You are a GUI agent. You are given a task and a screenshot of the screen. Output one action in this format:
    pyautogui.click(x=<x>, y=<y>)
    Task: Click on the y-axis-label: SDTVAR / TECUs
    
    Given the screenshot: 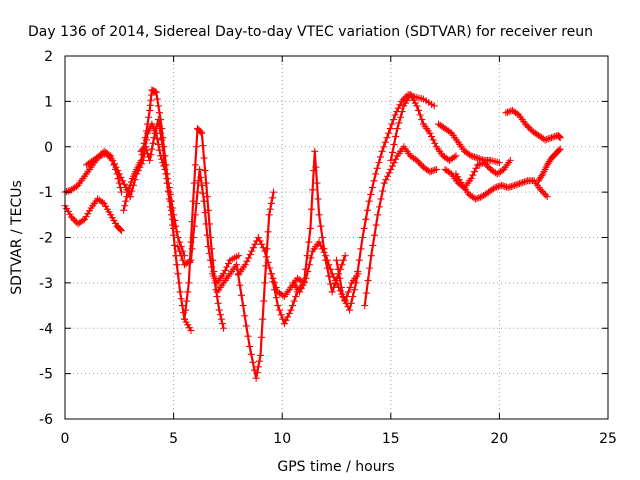 What is the action you would take?
    pyautogui.click(x=17, y=237)
    